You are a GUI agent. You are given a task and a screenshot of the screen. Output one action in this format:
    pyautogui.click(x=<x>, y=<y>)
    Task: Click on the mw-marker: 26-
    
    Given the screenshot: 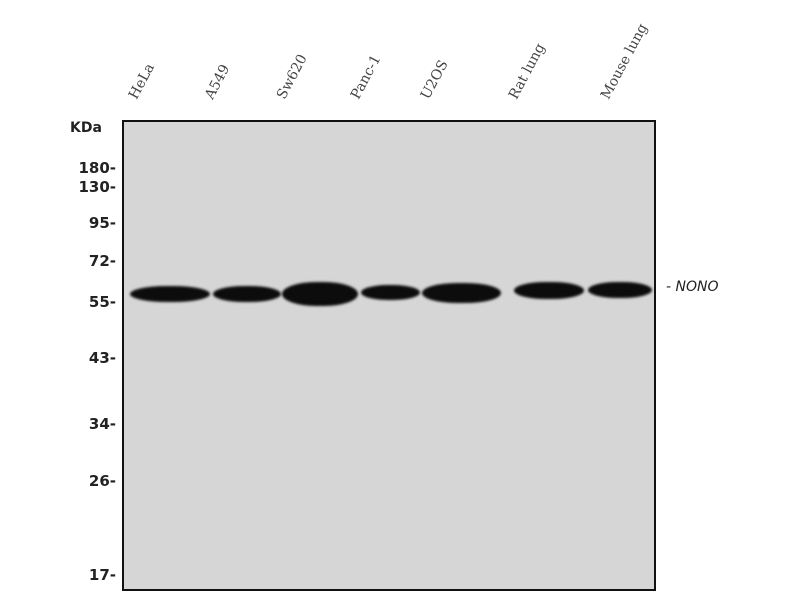 What is the action you would take?
    pyautogui.click(x=102, y=481)
    